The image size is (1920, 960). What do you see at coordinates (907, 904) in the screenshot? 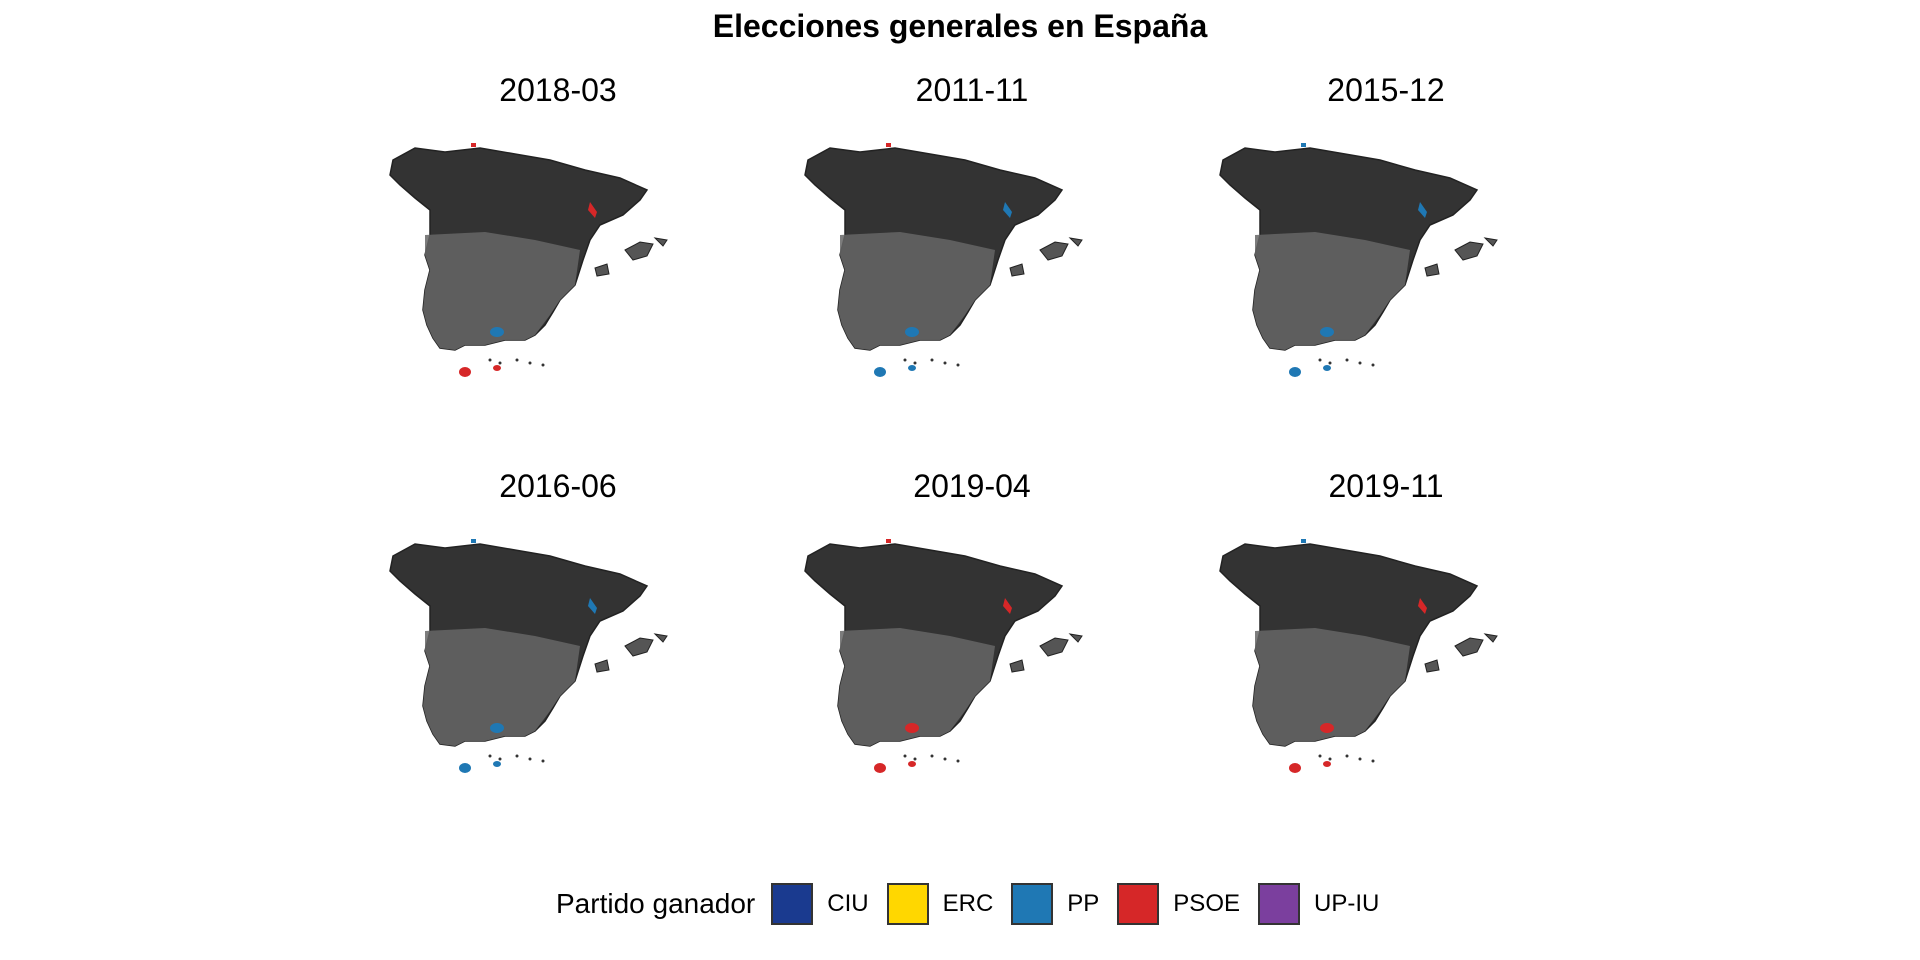
I see `legend-key-erc` at bounding box center [907, 904].